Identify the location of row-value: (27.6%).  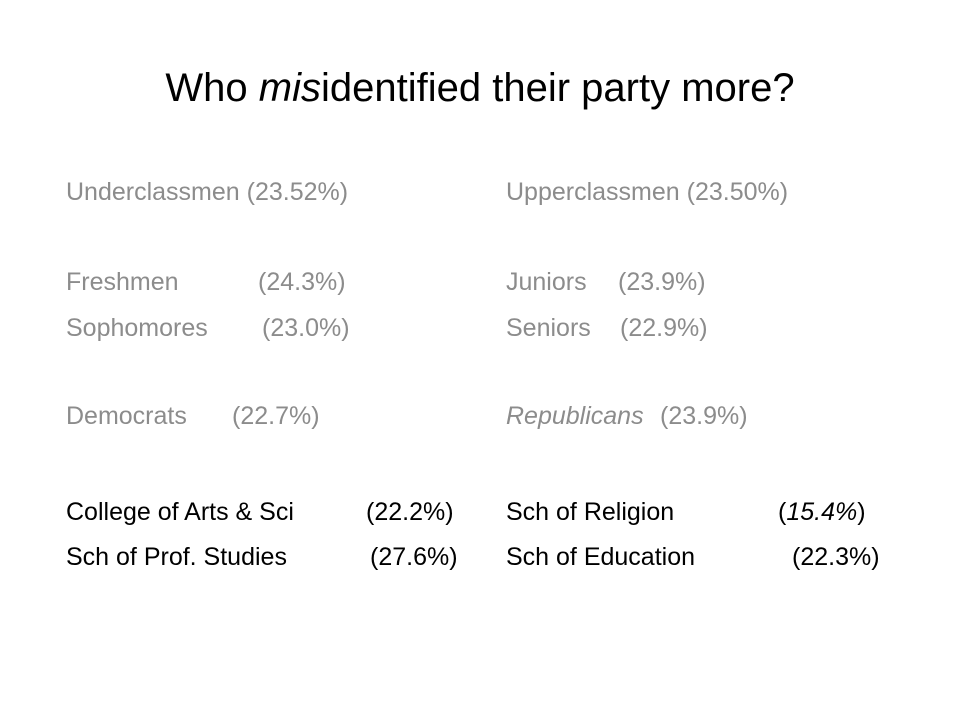
(414, 557).